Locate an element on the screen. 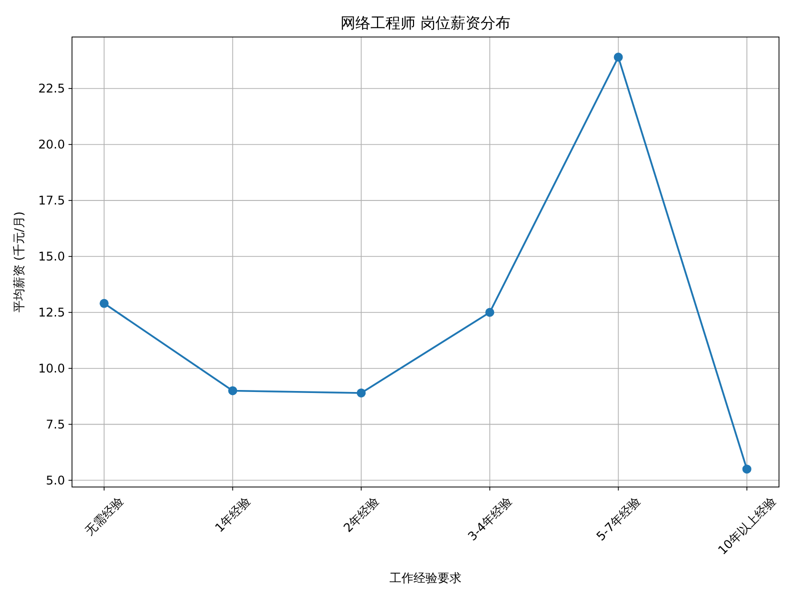 The image size is (800, 600). x-tick-label: 1年经验 is located at coordinates (233, 515).